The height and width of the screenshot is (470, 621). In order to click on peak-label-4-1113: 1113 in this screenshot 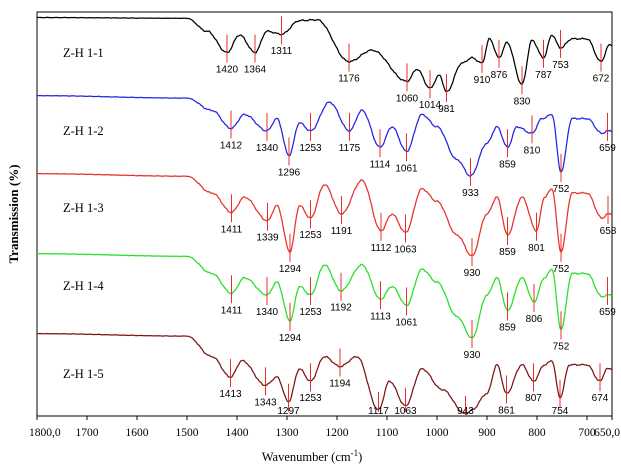, I will do `click(380, 316)`.